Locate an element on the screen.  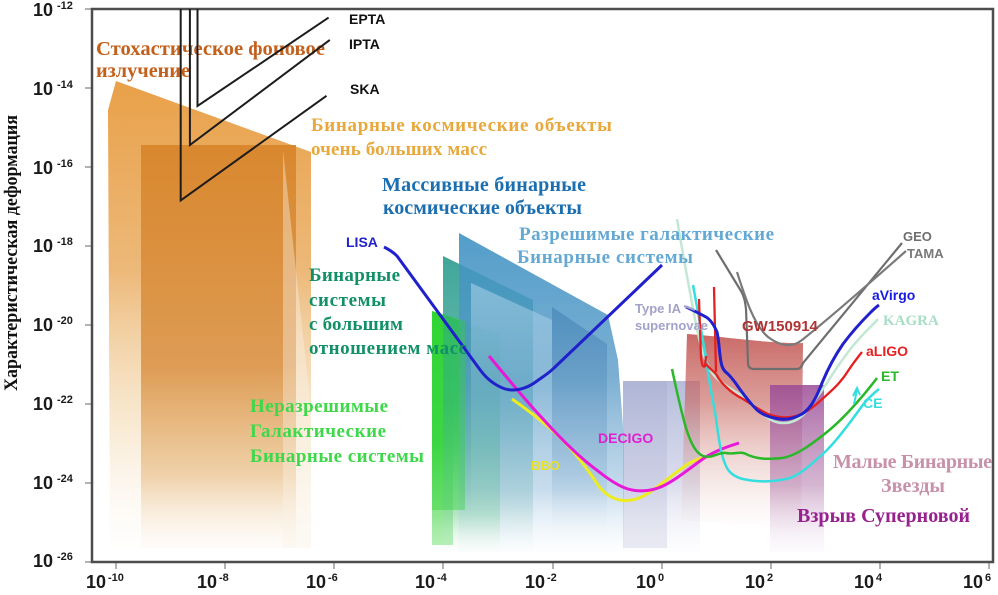
svg-text: -24 is located at coordinates (65, 479).